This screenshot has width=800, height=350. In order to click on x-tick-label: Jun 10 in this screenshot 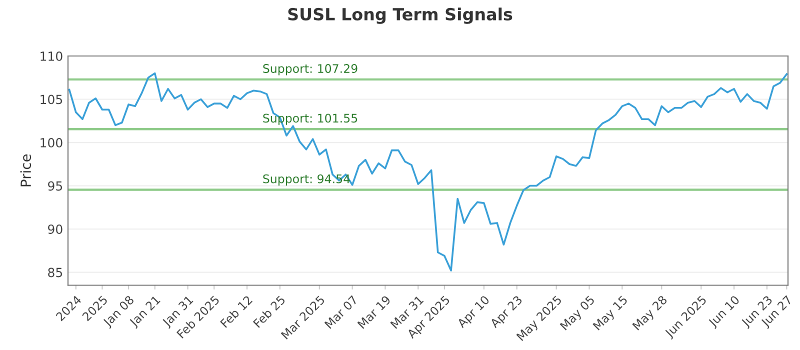, I will do `click(724, 312)`.